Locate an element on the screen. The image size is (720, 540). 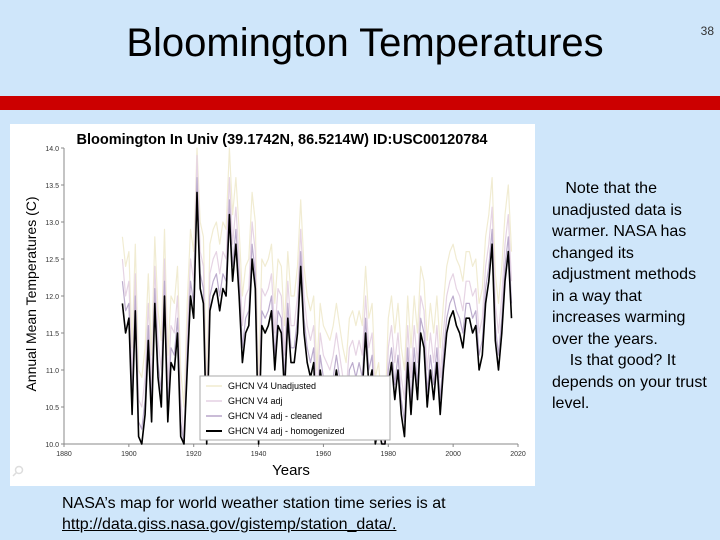
x-tick-label: 1940 is located at coordinates (259, 454).